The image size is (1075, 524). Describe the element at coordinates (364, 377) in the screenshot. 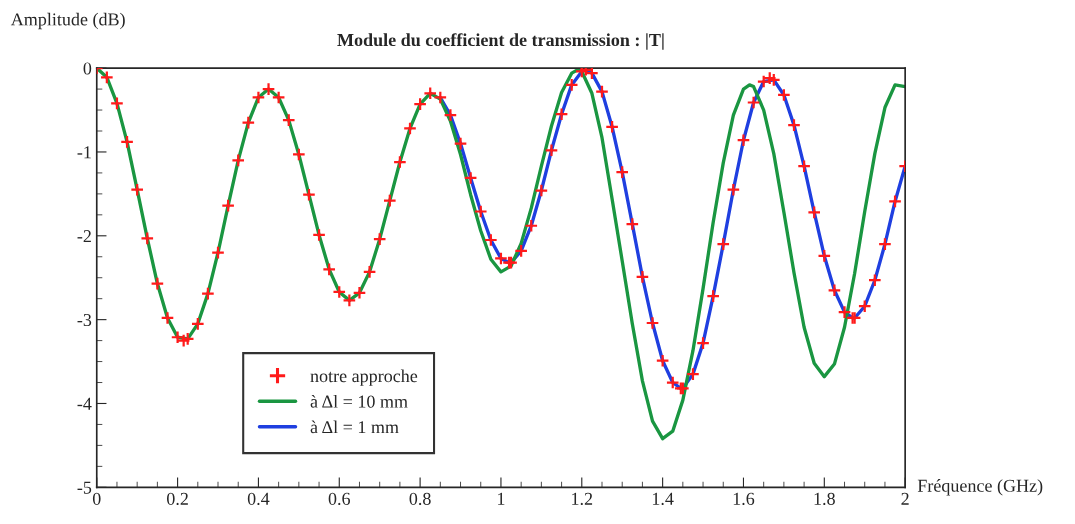

I see `legend-label: notre approche` at that location.